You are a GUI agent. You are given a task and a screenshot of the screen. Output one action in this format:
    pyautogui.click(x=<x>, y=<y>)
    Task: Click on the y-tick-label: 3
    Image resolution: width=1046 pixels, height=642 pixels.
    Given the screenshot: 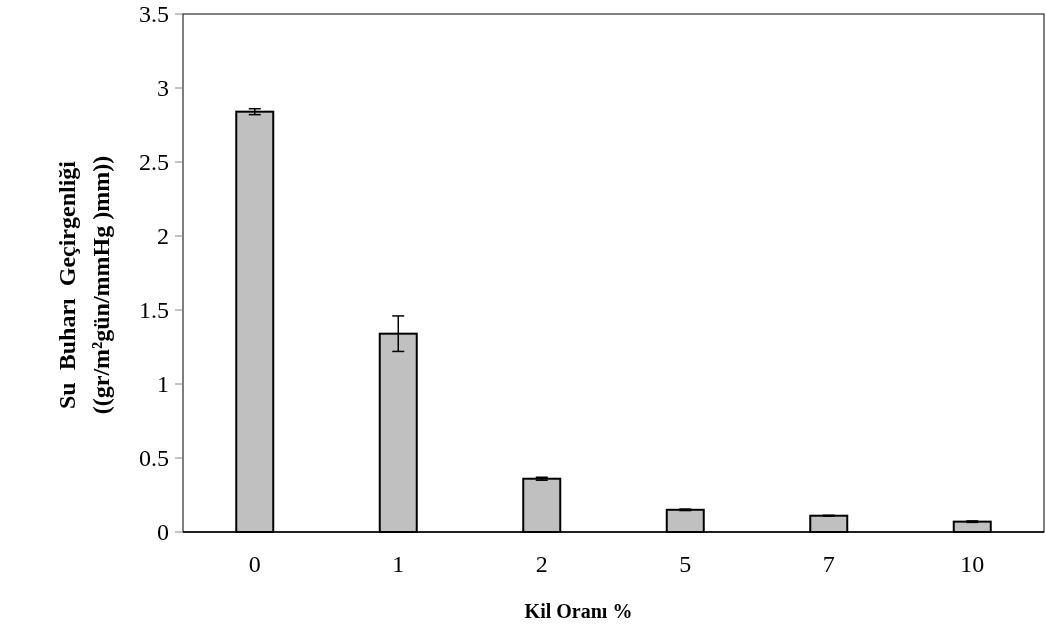 What is the action you would take?
    pyautogui.click(x=163, y=88)
    